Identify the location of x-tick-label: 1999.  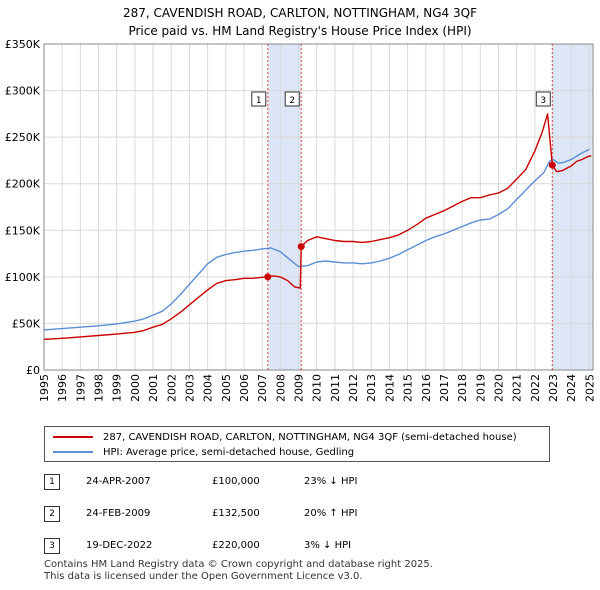
(117, 388).